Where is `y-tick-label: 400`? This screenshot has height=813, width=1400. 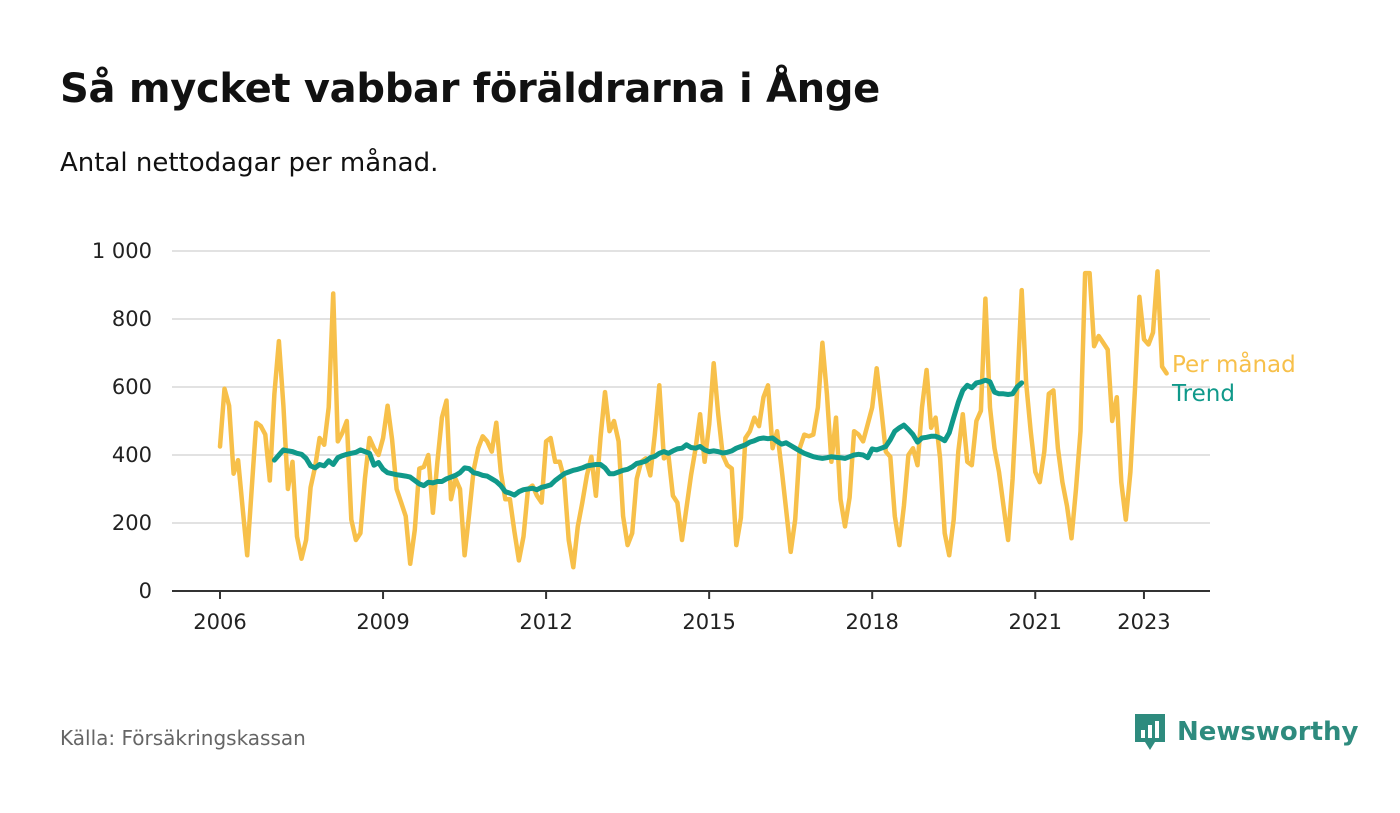
y-tick-label: 400 is located at coordinates (132, 455).